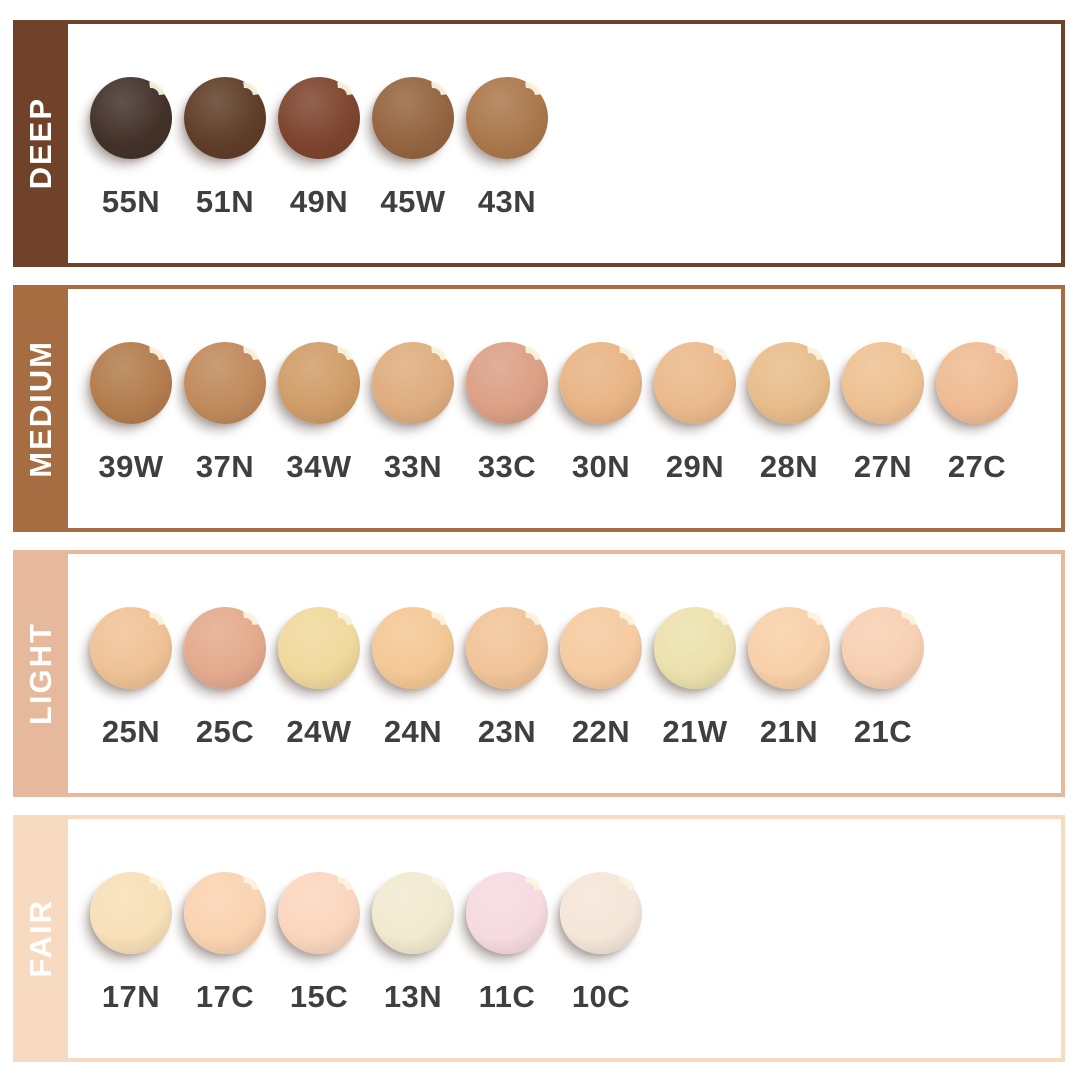 This screenshot has height=1080, width=1080. What do you see at coordinates (131, 201) in the screenshot?
I see `shade-code-label: 55N` at bounding box center [131, 201].